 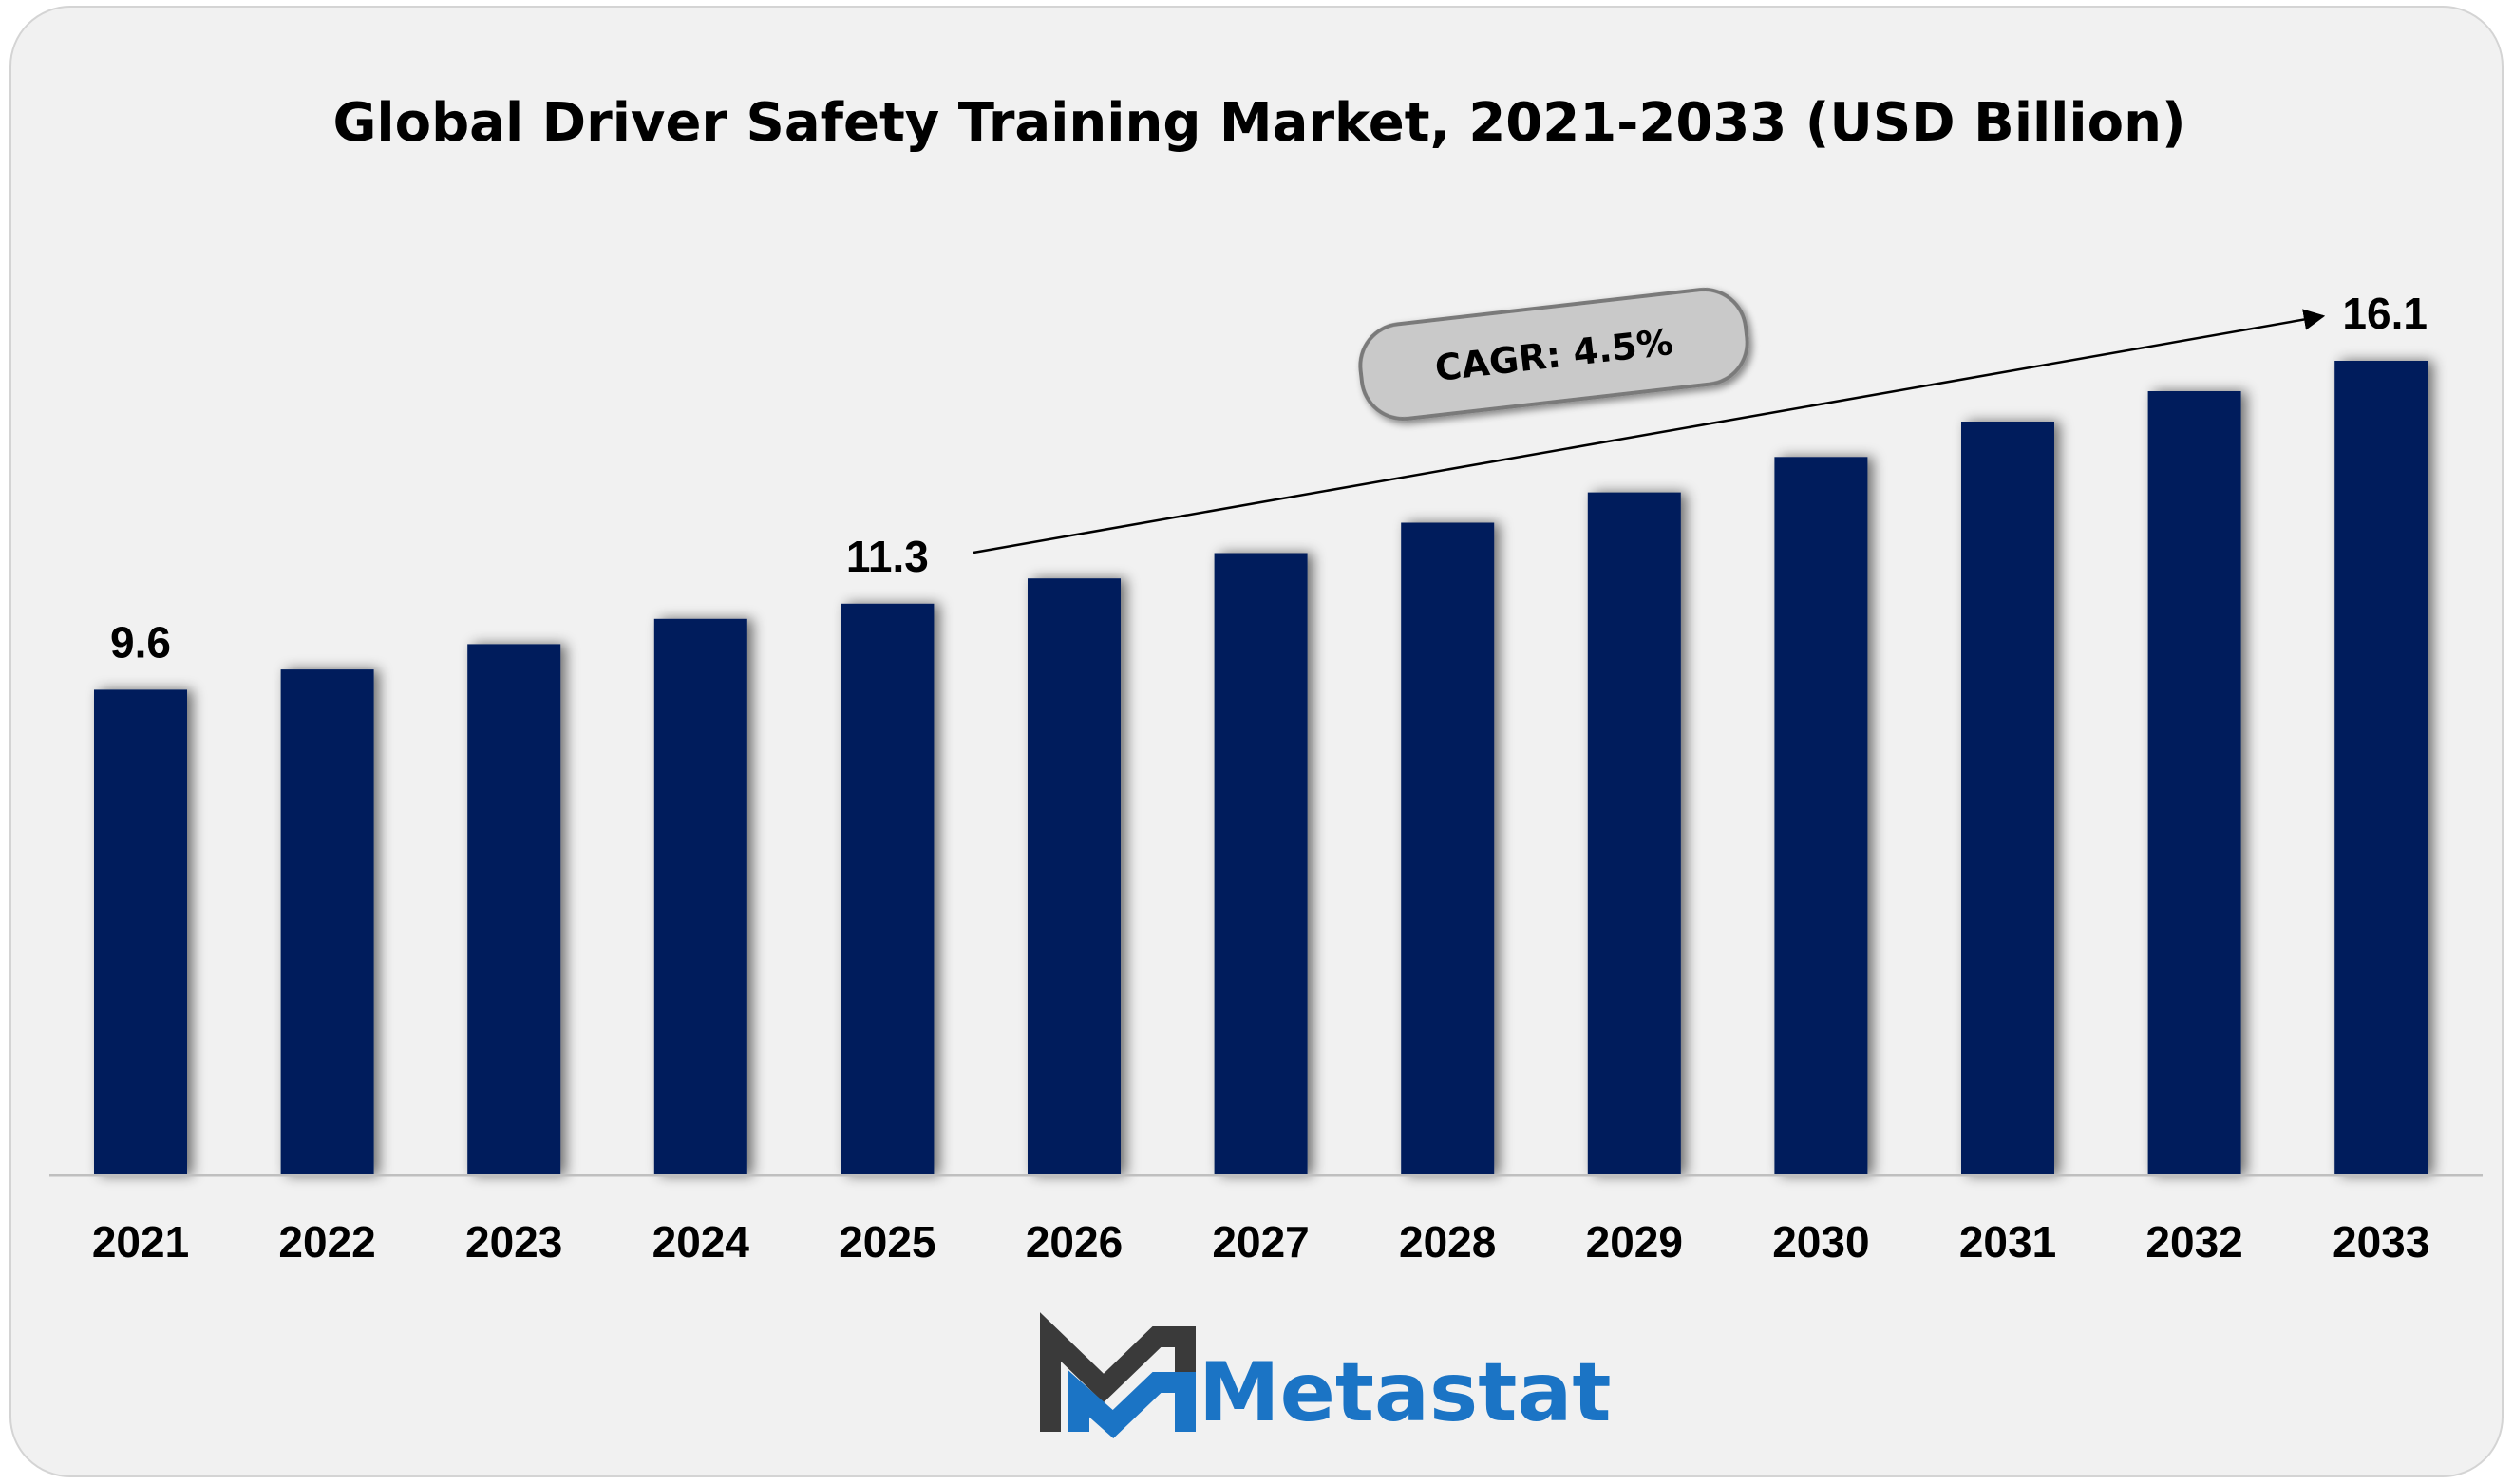 I want to click on cagr-pill, so click(x=1554, y=354).